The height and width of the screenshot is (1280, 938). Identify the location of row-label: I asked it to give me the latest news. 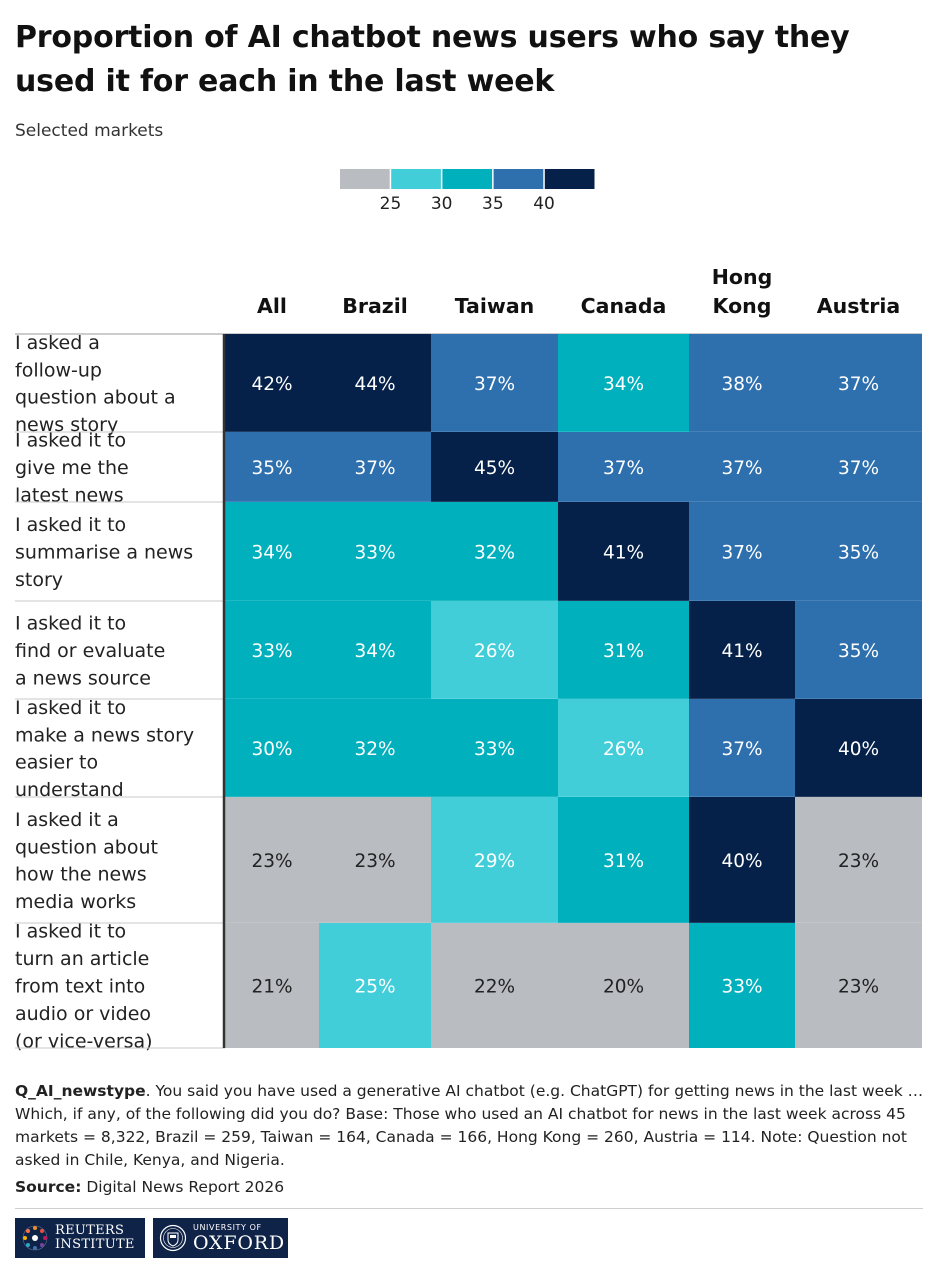
(72, 468).